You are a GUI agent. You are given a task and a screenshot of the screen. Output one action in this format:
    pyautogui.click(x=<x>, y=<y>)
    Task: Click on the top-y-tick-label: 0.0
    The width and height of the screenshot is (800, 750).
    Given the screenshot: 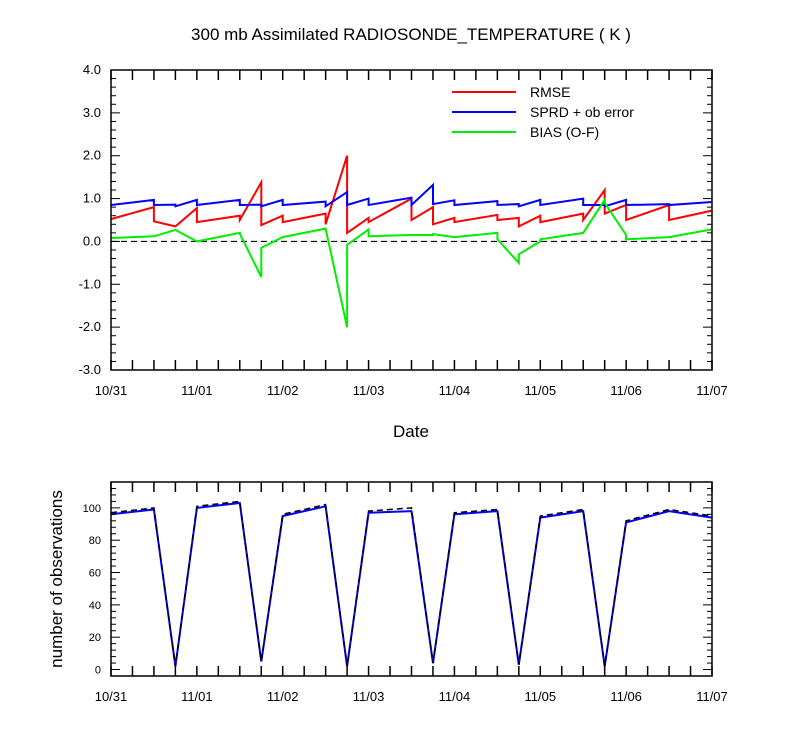 What is the action you would take?
    pyautogui.click(x=92, y=240)
    